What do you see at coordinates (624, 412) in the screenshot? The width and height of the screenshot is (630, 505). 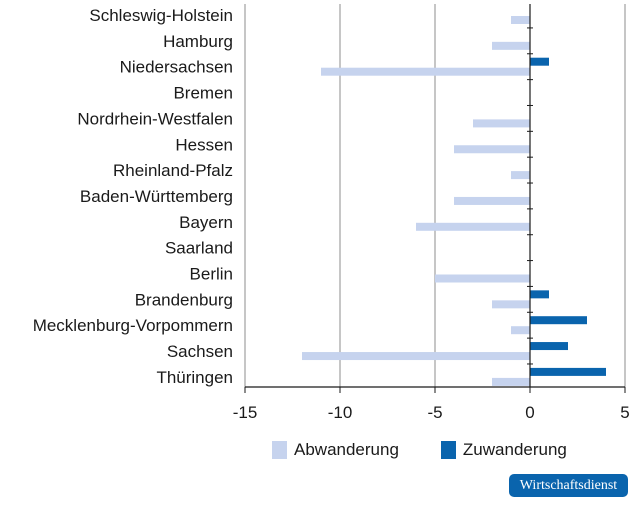 I see `x-tick-label: 5` at bounding box center [624, 412].